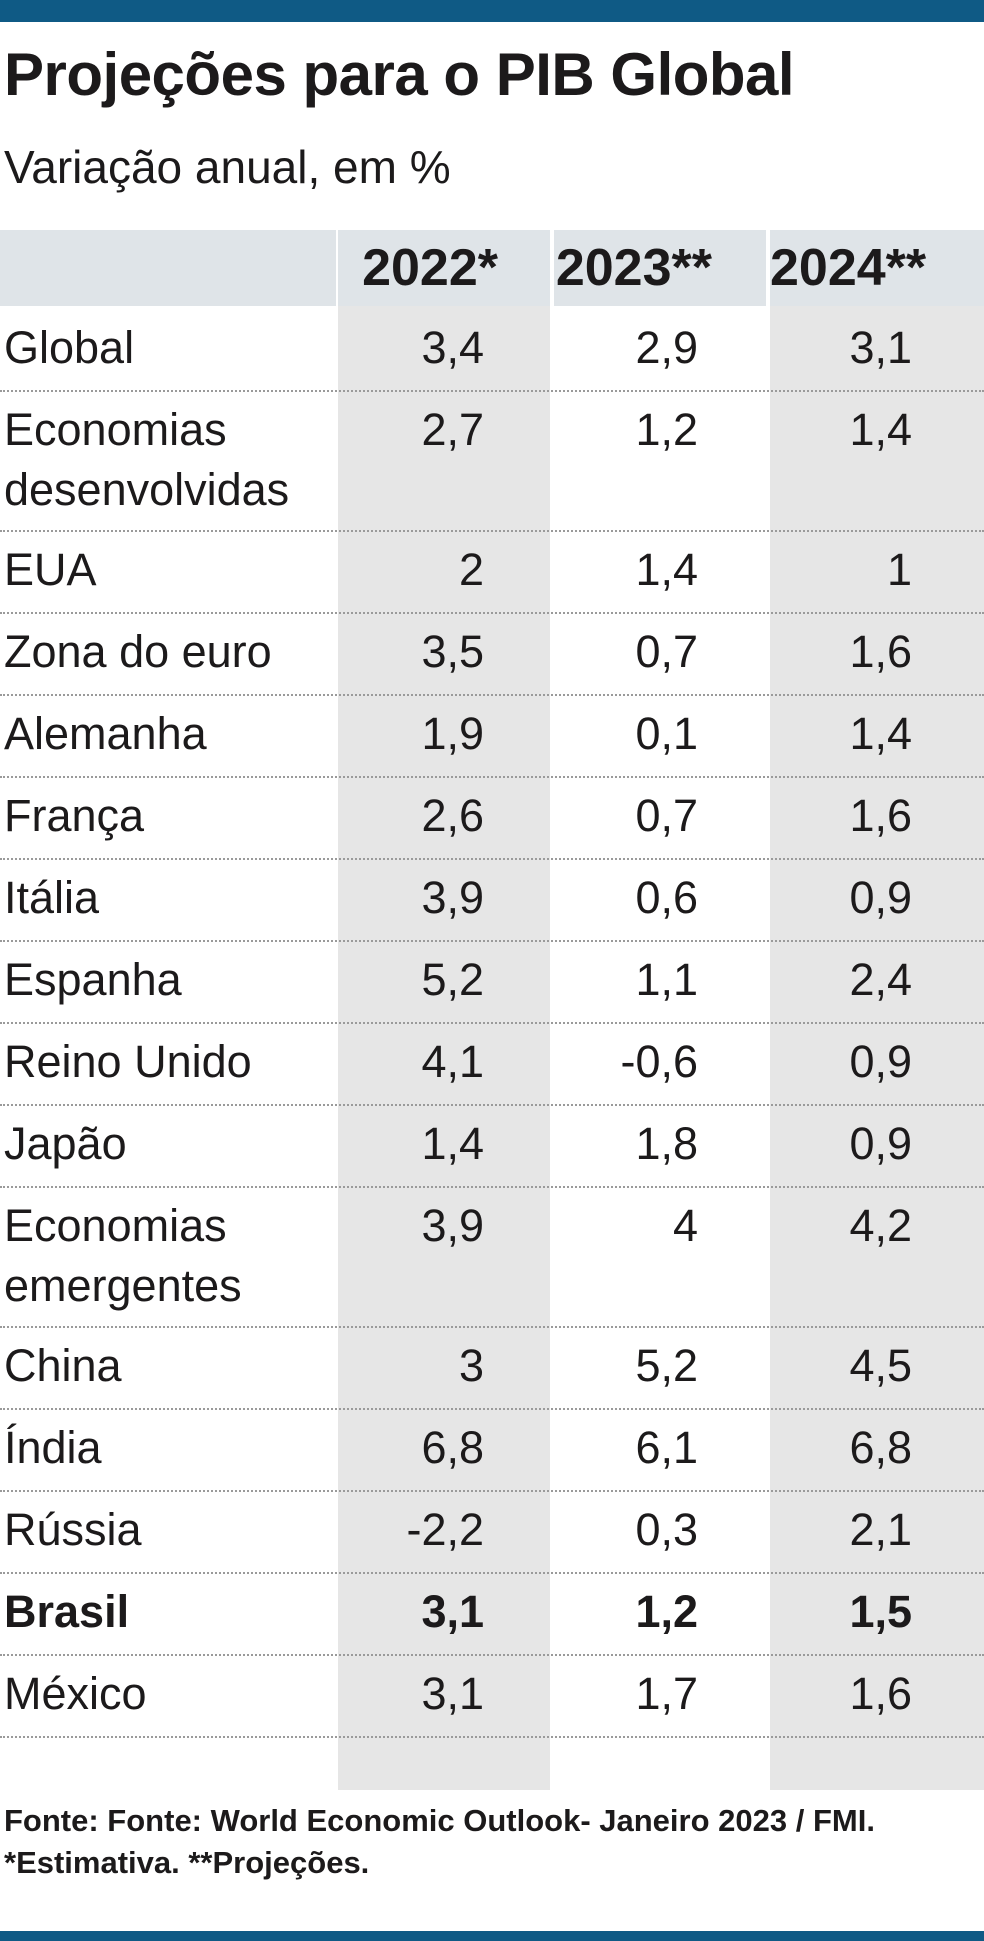 This screenshot has height=1941, width=984. Describe the element at coordinates (187, 1862) in the screenshot. I see `footnote-text: *Estimativa. **Projeções.` at that location.